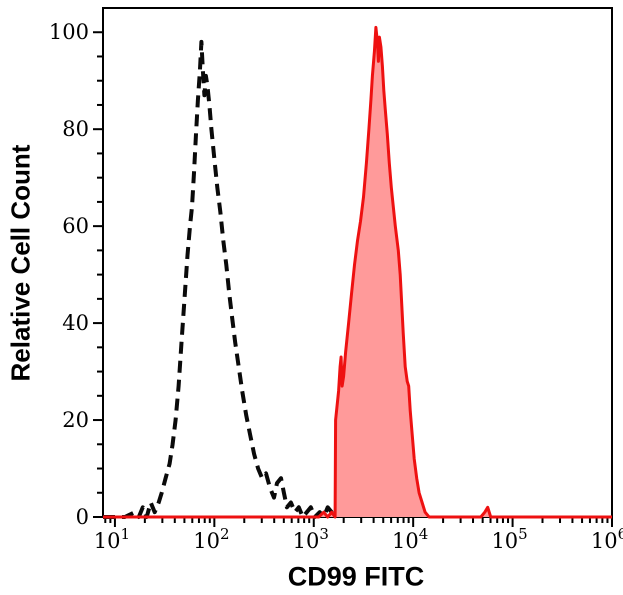 The image size is (623, 595). I want to click on x-tick-label: 10⁴, so click(410, 539).